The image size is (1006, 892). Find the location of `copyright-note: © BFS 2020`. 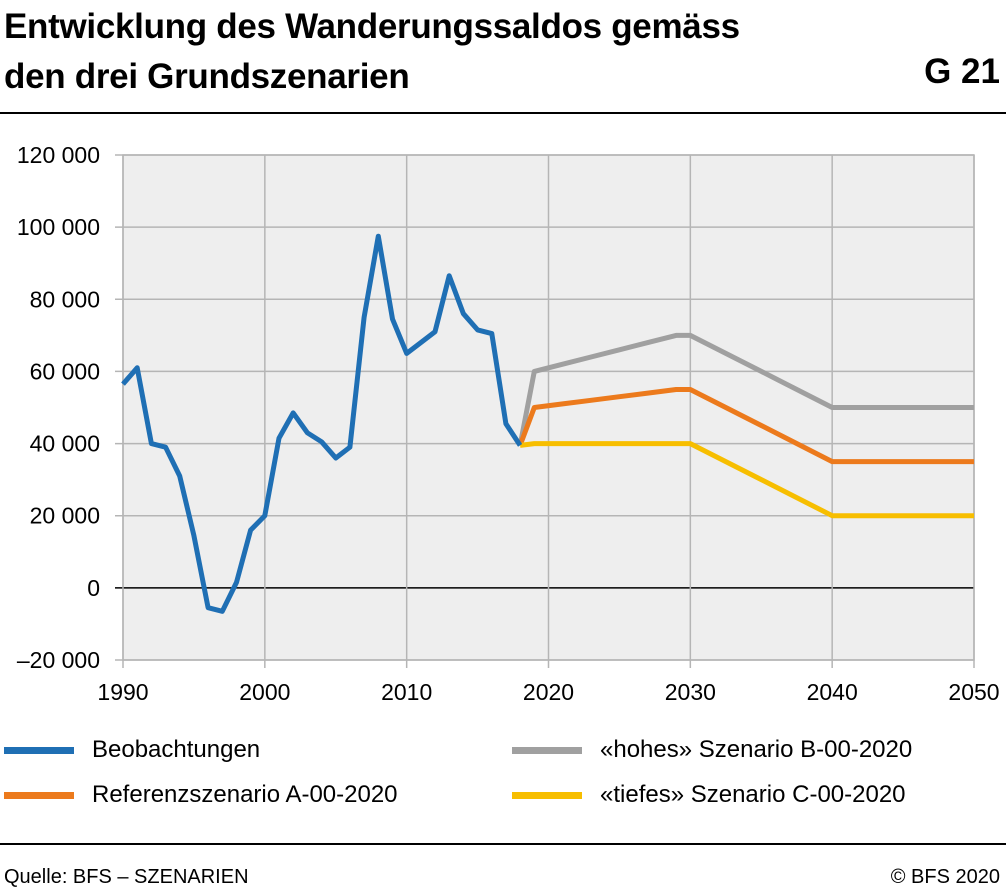

copyright-note: © BFS 2020 is located at coordinates (945, 877).